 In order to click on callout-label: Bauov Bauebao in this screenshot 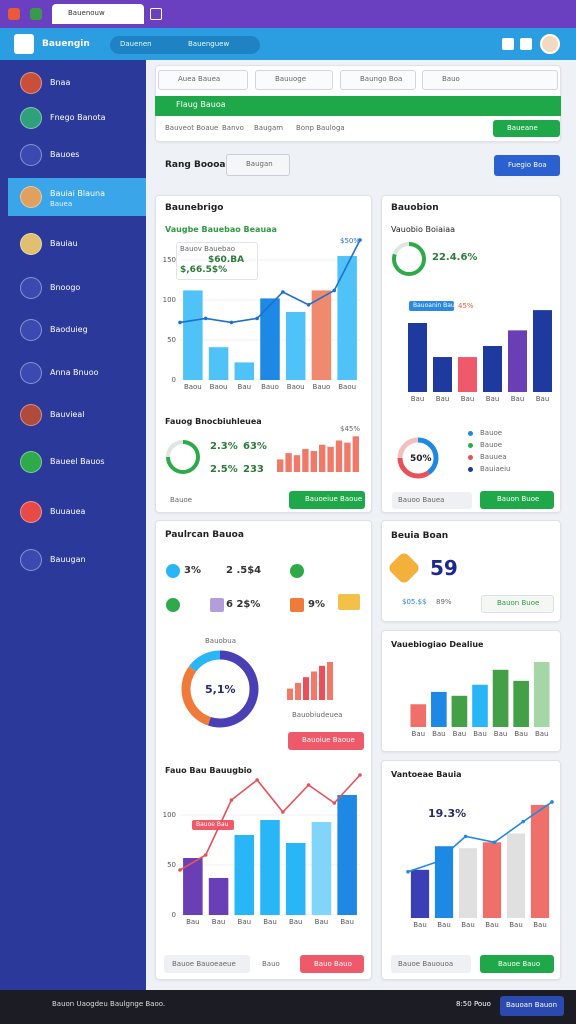, I will do `click(208, 249)`.